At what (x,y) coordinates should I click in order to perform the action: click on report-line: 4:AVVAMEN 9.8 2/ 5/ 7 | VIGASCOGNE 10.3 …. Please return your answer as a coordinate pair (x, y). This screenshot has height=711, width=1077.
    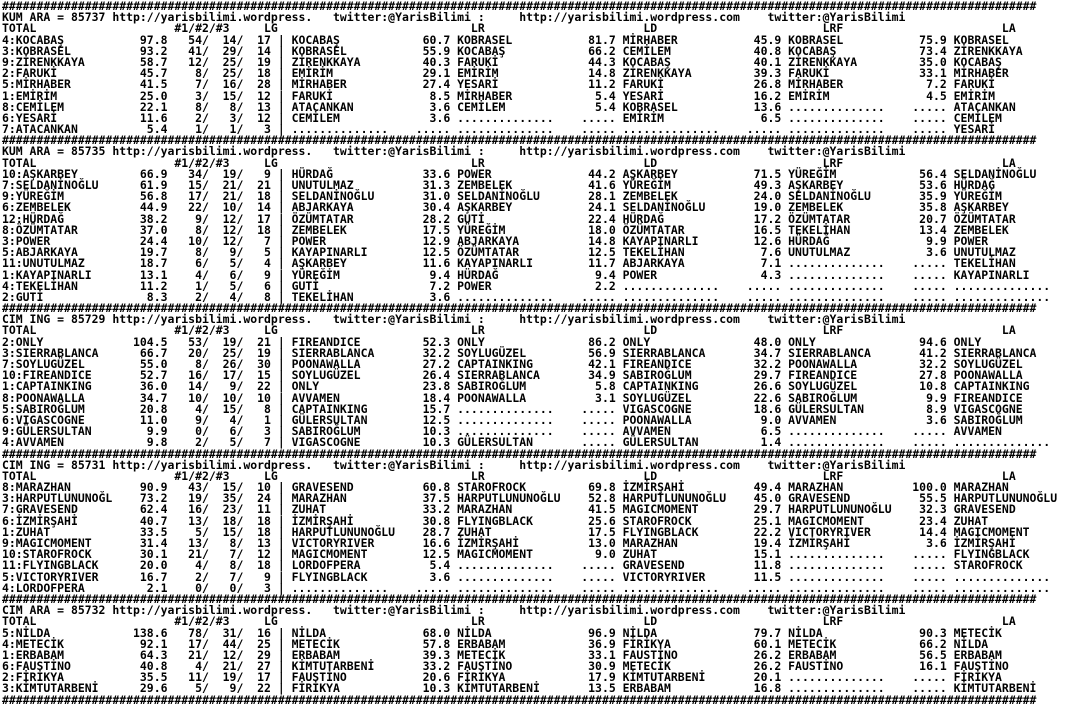
    Looking at the image, I should click on (539, 442).